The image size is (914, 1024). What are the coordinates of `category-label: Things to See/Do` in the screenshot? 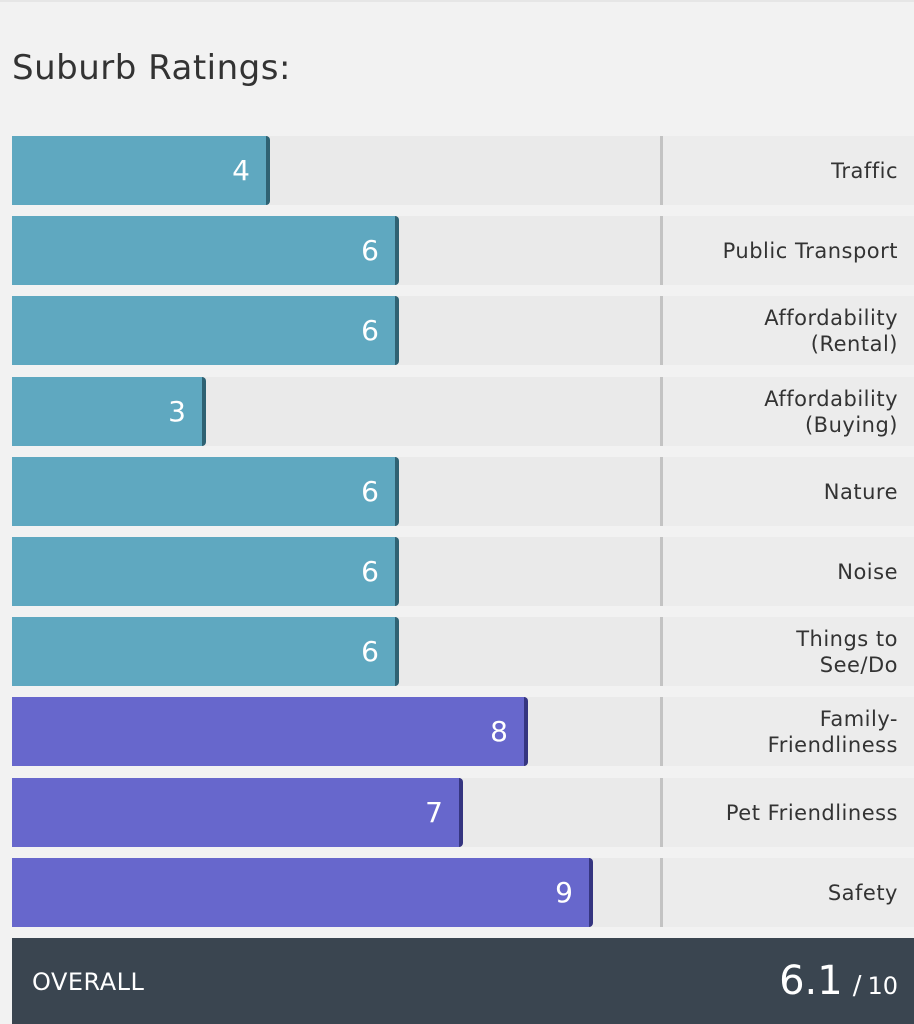 It's located at (847, 651).